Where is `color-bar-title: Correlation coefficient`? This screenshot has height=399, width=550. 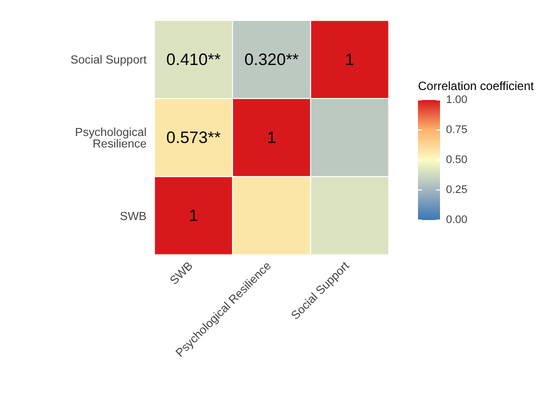 color-bar-title: Correlation coefficient is located at coordinates (476, 86).